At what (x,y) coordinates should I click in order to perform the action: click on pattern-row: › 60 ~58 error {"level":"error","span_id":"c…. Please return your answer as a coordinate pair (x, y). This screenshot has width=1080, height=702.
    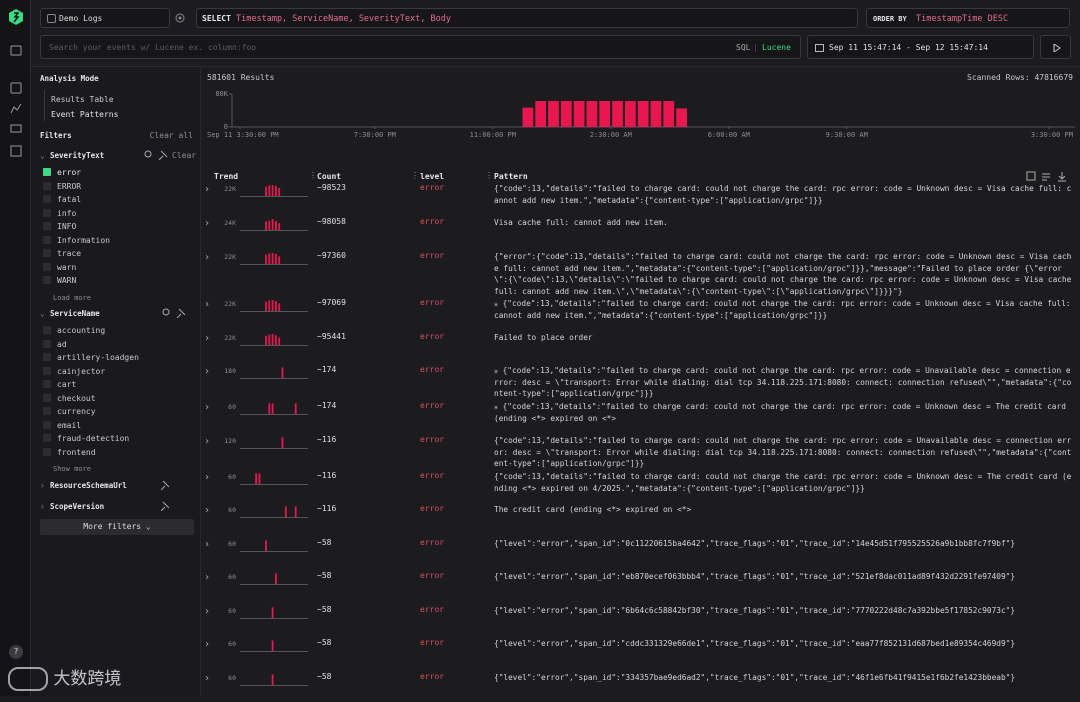
    Looking at the image, I should click on (640, 653).